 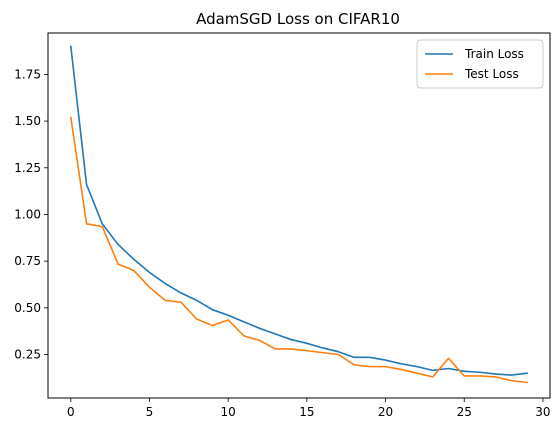 What do you see at coordinates (27, 354) in the screenshot?
I see `y-tick-label: 0.25` at bounding box center [27, 354].